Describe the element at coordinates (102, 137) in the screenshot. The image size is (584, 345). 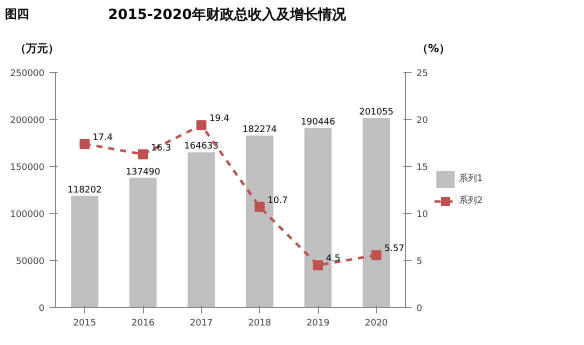
I see `data-label: 17.4` at that location.